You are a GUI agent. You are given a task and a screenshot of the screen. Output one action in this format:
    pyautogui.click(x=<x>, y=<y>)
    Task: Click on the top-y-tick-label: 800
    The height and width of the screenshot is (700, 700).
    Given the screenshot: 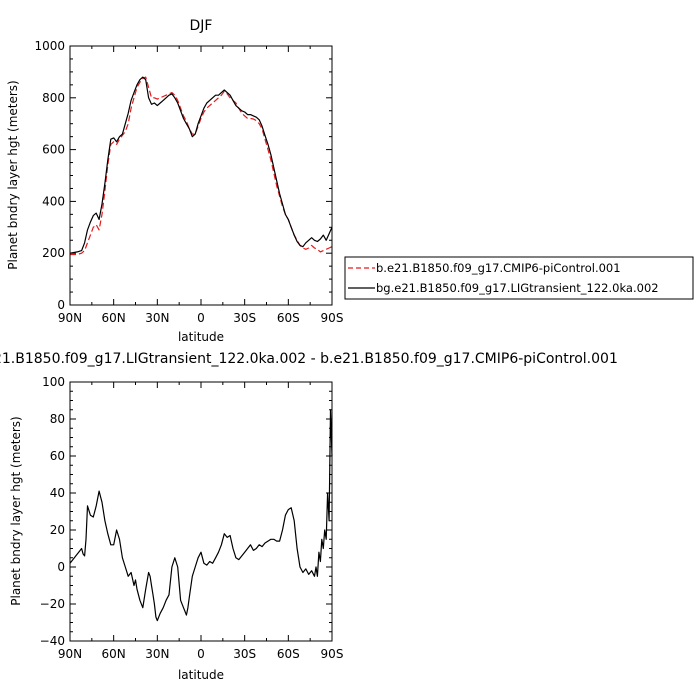 What is the action you would take?
    pyautogui.click(x=53, y=98)
    